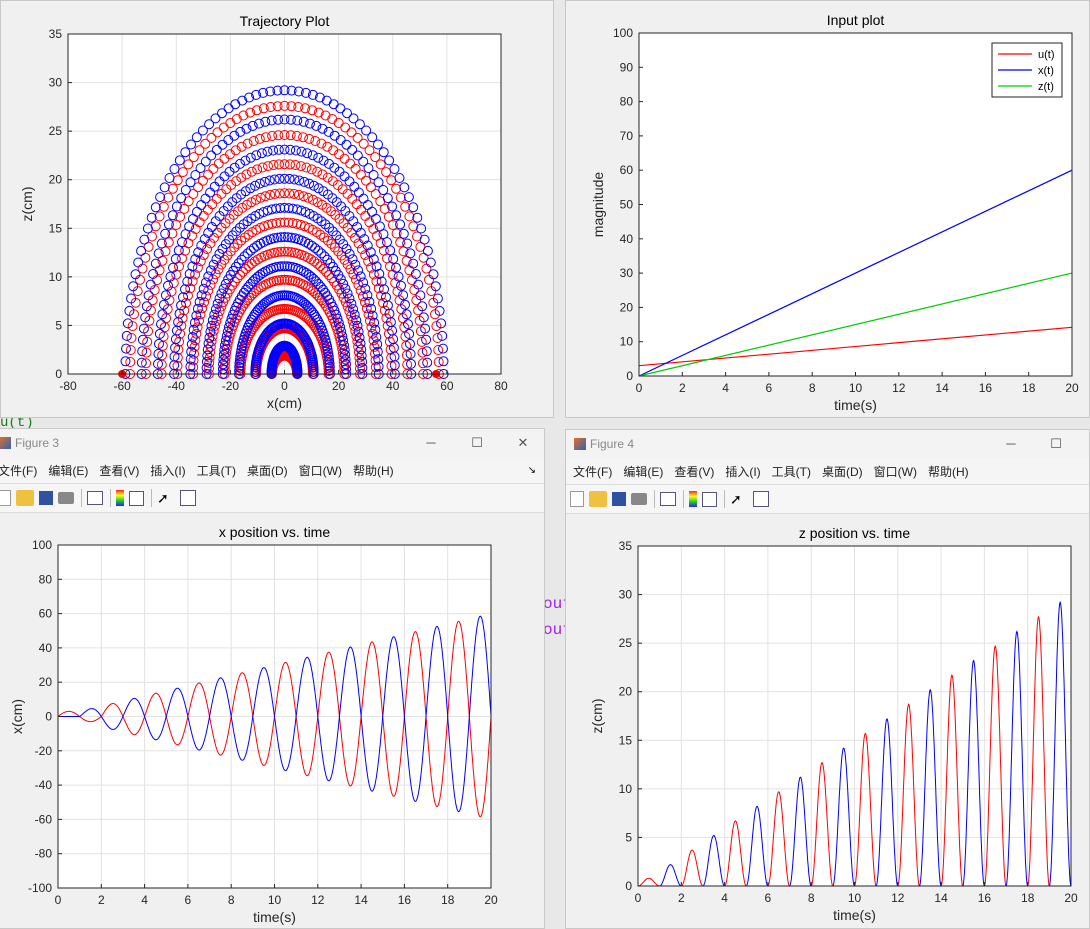 Image resolution: width=1090 pixels, height=929 pixels. I want to click on toolbar-separator, so click(81, 498).